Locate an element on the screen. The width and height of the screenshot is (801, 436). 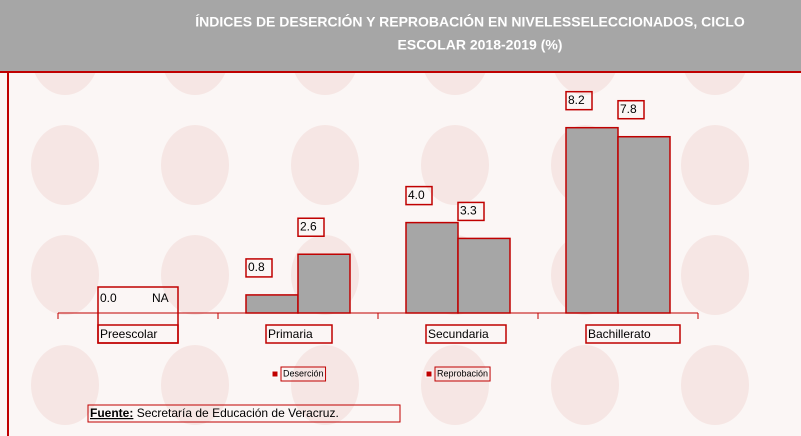
x-tick-label: Bachillerato is located at coordinates (619, 334).